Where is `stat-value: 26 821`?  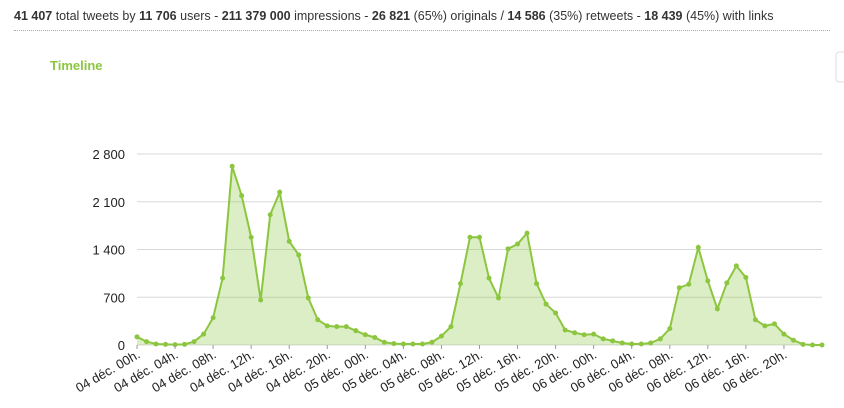 stat-value: 26 821 is located at coordinates (391, 16).